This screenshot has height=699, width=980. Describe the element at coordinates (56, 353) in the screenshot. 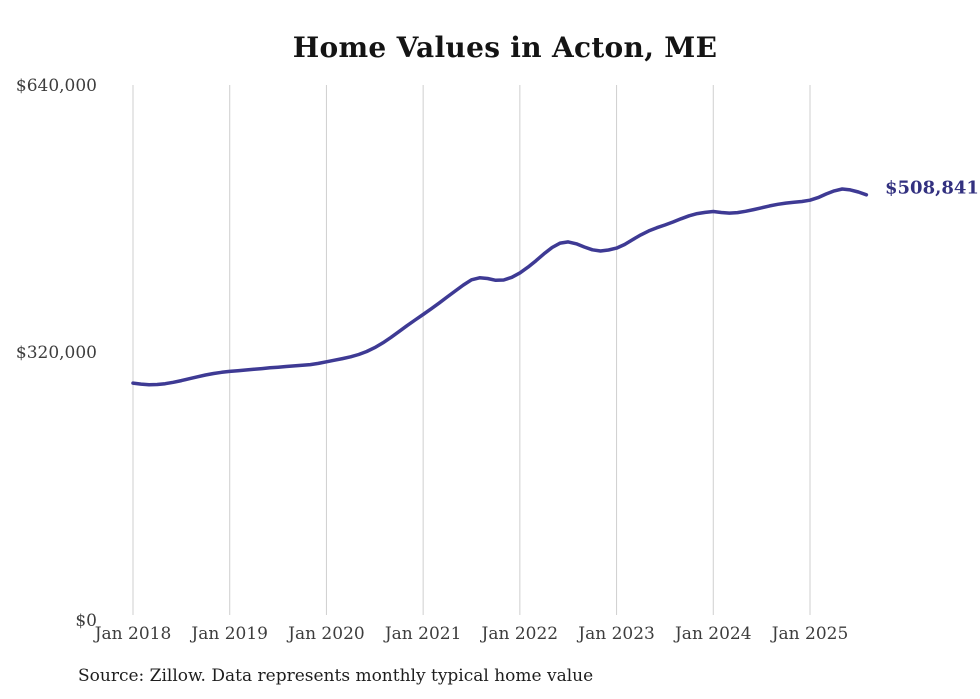

I see `y-axis-label: $320,000` at that location.